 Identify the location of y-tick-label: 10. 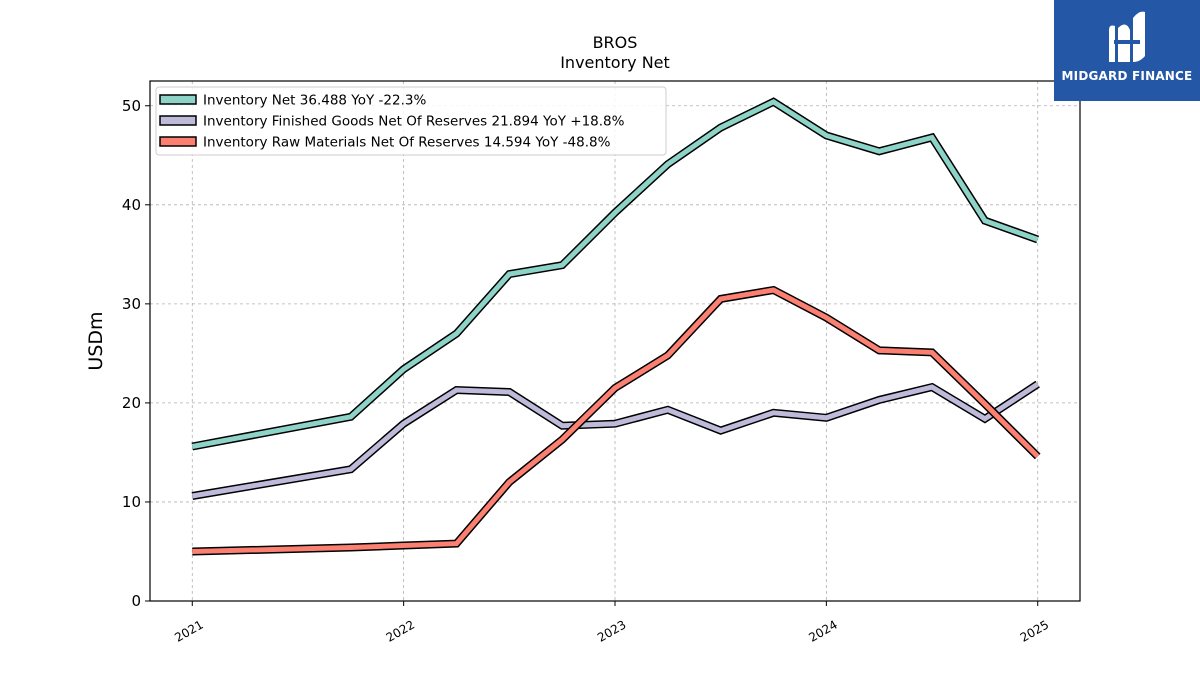
(131, 502).